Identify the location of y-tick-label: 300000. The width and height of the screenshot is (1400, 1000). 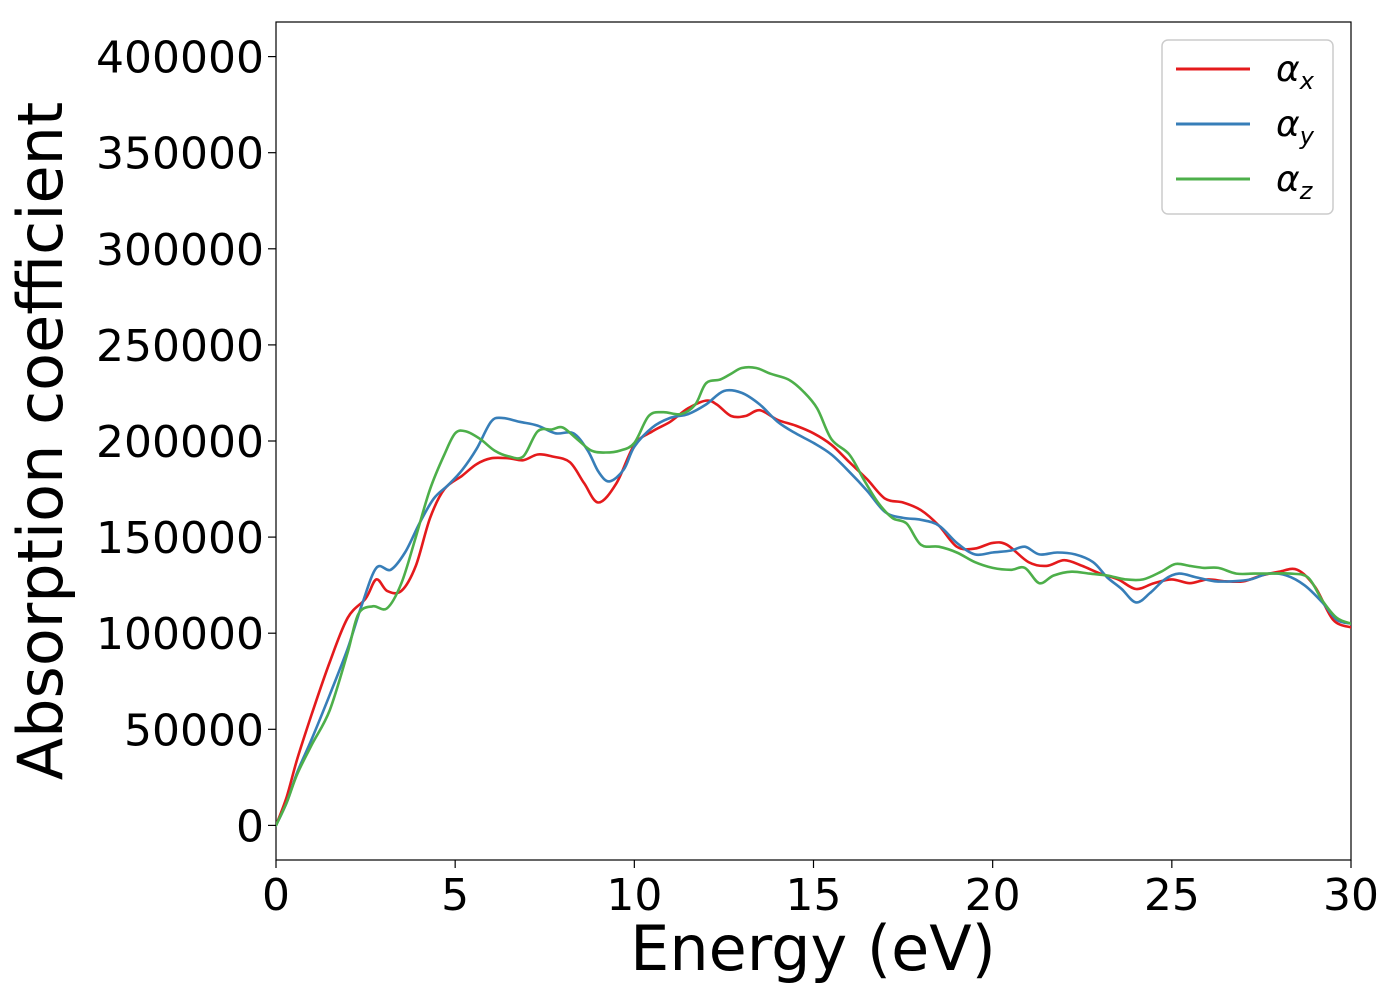
(180, 250).